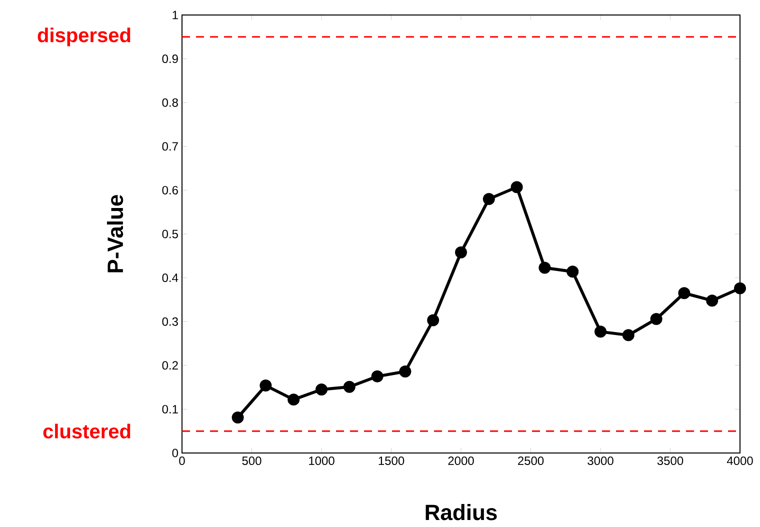 The image size is (760, 527). Describe the element at coordinates (461, 461) in the screenshot. I see `x-tick-label: 2000` at that location.